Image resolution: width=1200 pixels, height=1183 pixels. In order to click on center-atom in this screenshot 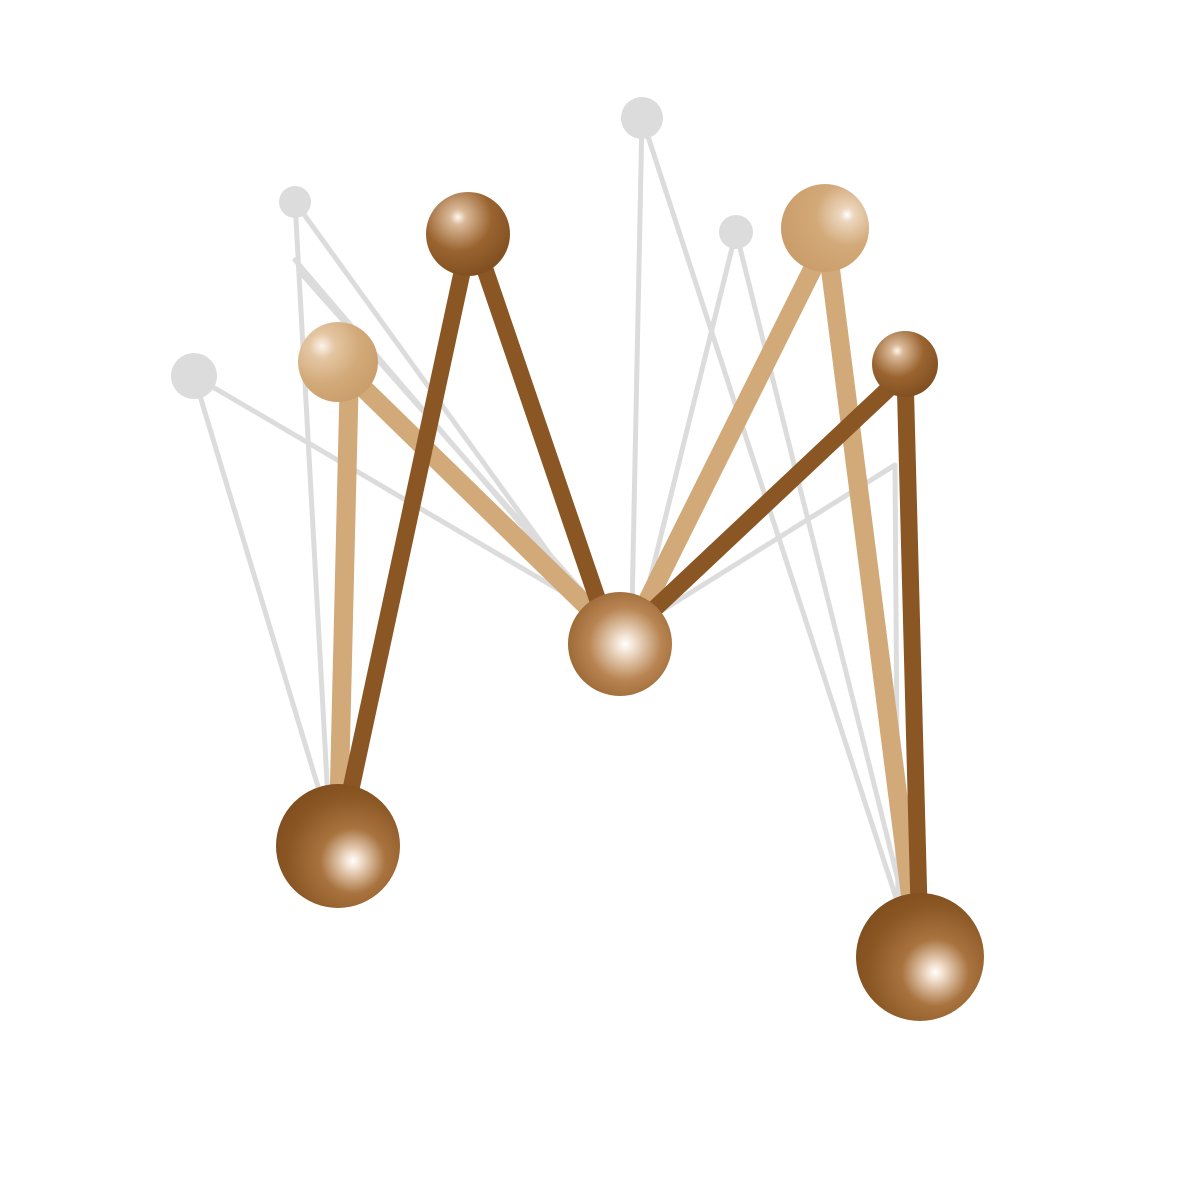, I will do `click(620, 644)`.